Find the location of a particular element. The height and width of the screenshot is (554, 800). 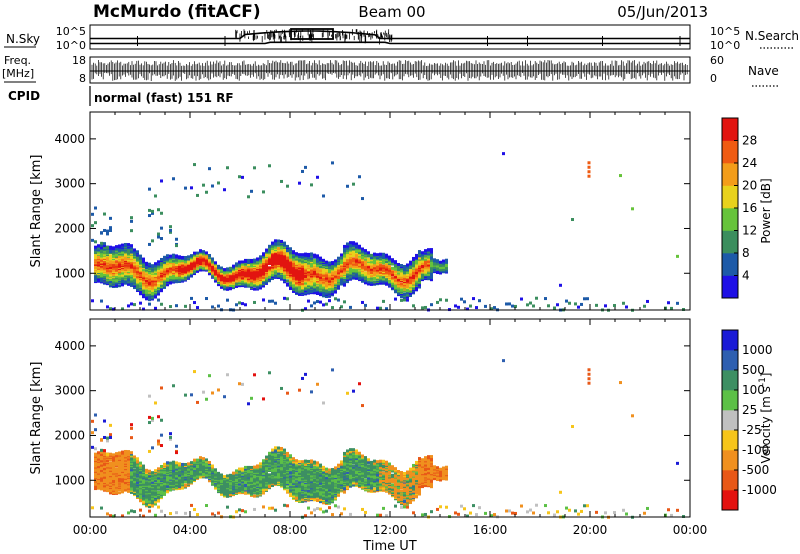

colorbar-segment is located at coordinates (730, 264).